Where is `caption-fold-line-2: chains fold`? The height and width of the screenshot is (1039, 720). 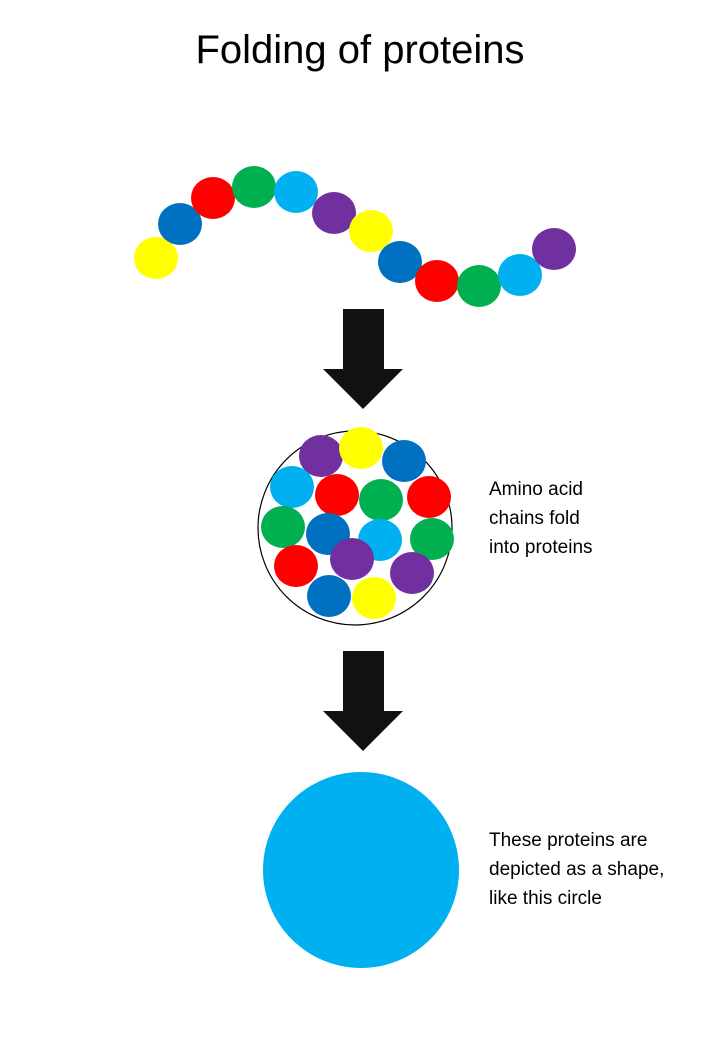
caption-fold-line-2: chains fold is located at coordinates (534, 518).